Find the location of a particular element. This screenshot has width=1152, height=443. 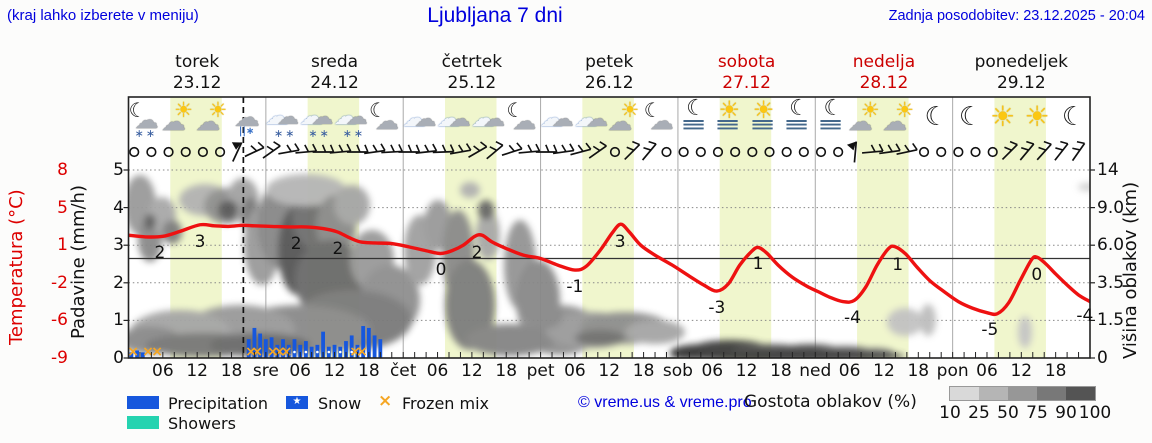

cloud-height-tick-label: 9.0 is located at coordinates (1111, 207).